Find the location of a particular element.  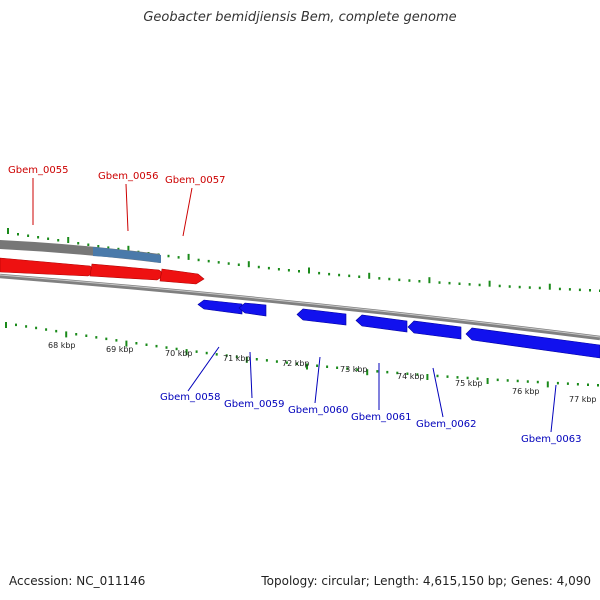

forward-highlight-band is located at coordinates (127, 255).